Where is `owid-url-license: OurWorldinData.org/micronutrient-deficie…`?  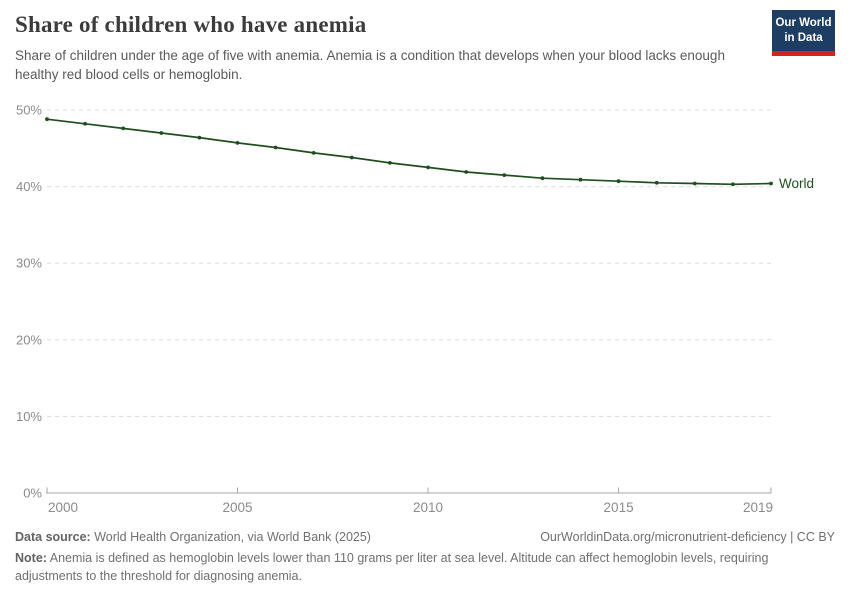
owid-url-license: OurWorldinData.org/micronutrient-deficie… is located at coordinates (687, 537).